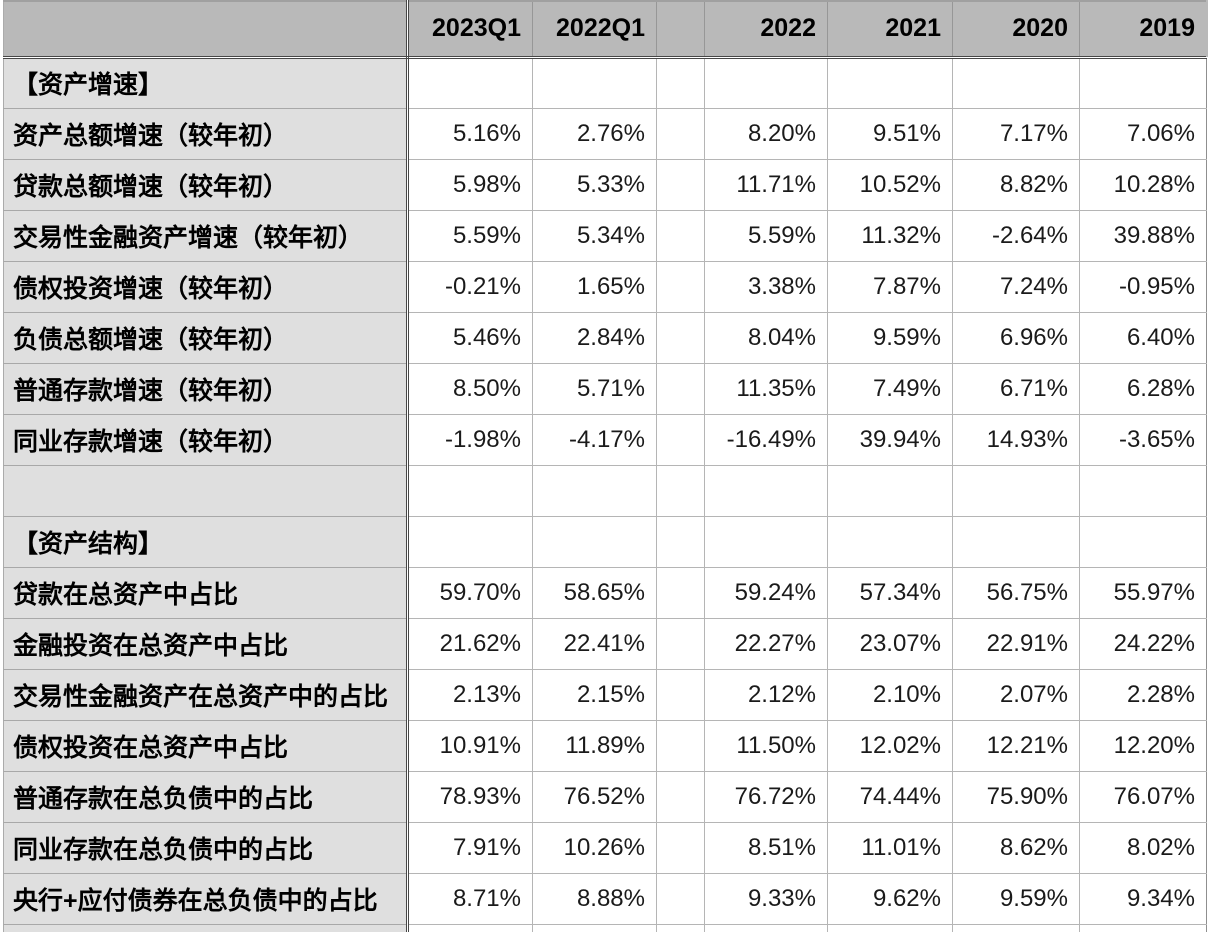 The width and height of the screenshot is (1208, 932). Describe the element at coordinates (1143, 287) in the screenshot. I see `cell-2019: -0.95%` at that location.